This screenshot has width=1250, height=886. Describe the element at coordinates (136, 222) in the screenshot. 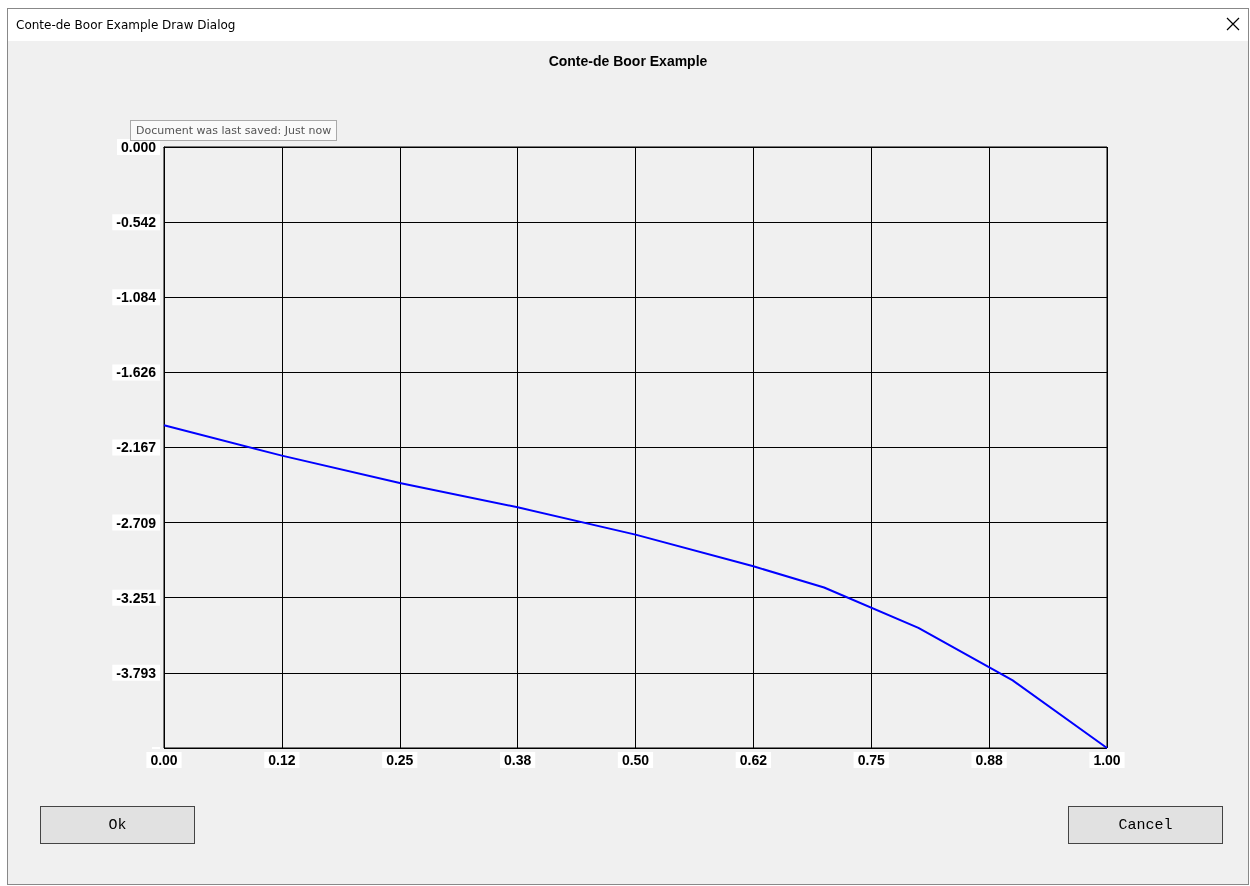

I see `y-tick-label: -0.542` at that location.